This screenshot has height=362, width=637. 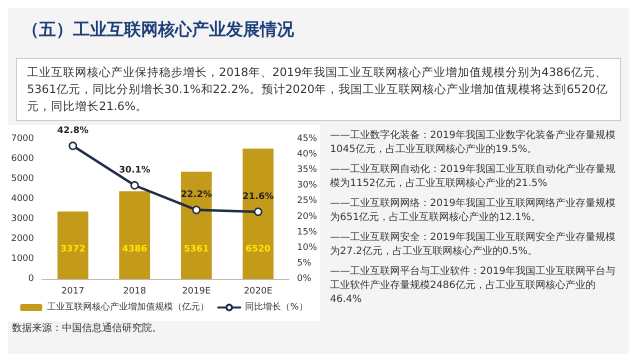 I want to click on y-tick-label: 4000, so click(x=22, y=199).